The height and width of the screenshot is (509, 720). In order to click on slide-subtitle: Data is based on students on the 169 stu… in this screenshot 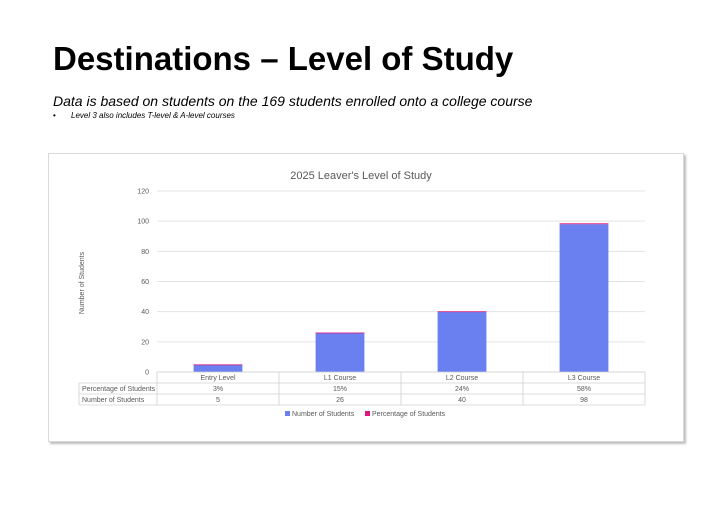, I will do `click(293, 101)`.